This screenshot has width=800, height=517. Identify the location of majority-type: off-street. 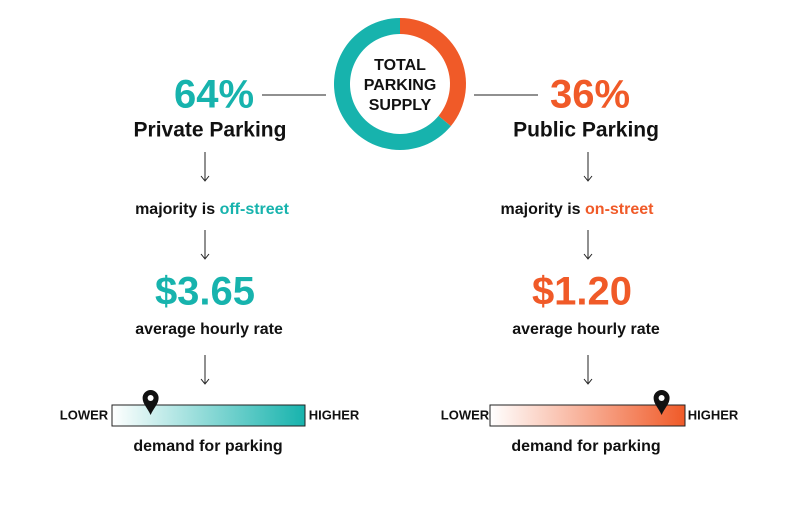
(255, 209).